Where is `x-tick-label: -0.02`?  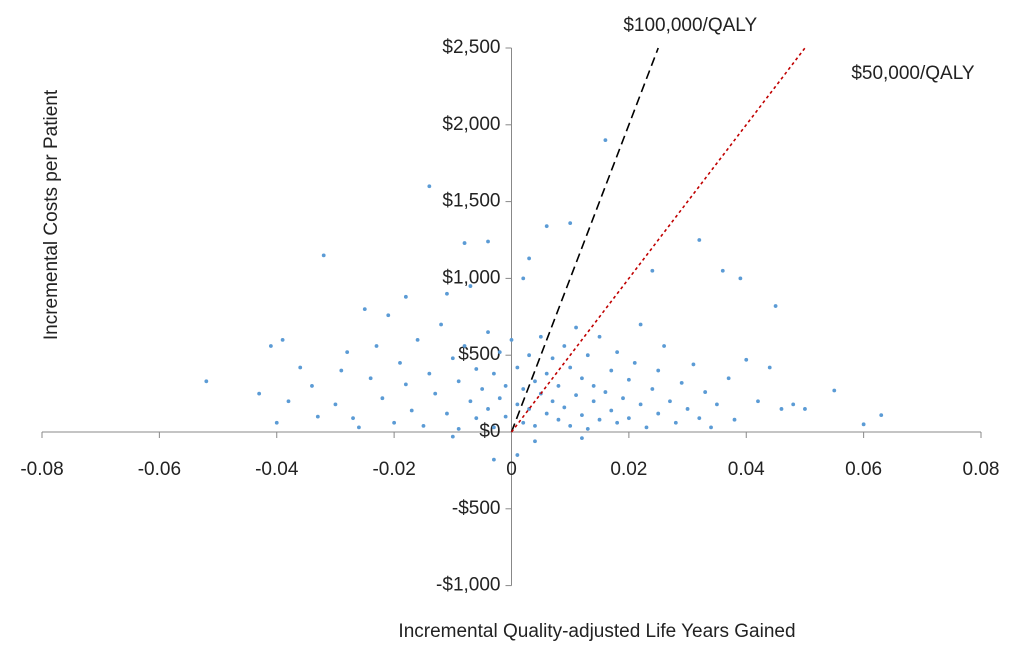
x-tick-label: -0.02 is located at coordinates (393, 469).